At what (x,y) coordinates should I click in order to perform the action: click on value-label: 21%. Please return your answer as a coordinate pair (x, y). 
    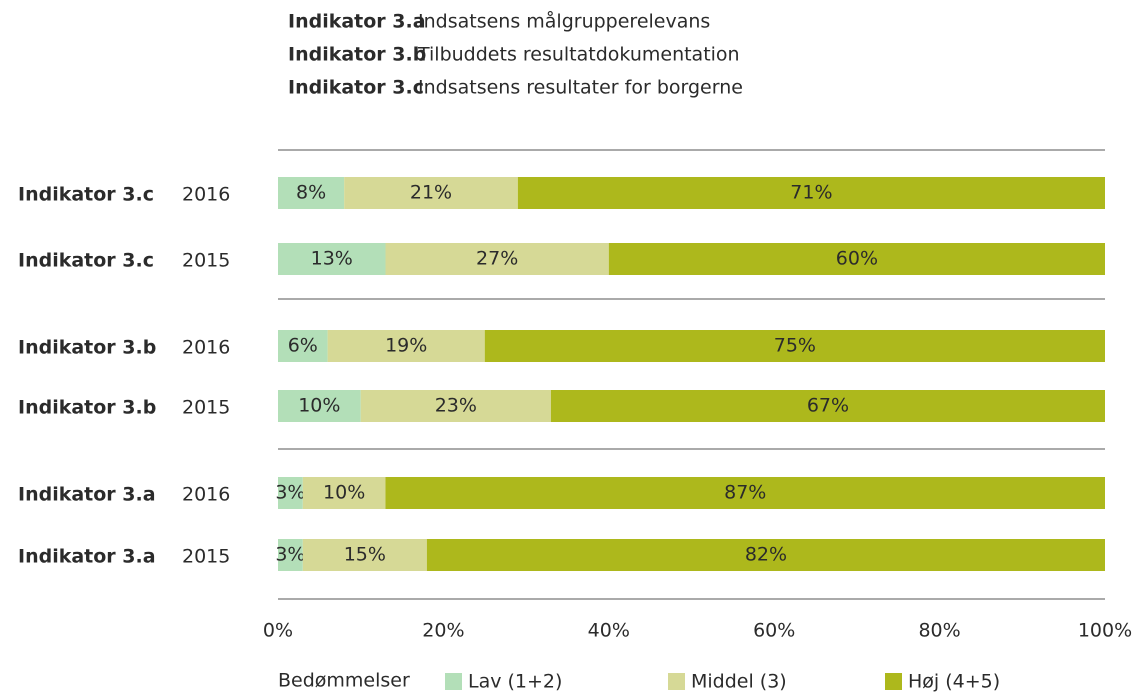
    Looking at the image, I should click on (431, 193).